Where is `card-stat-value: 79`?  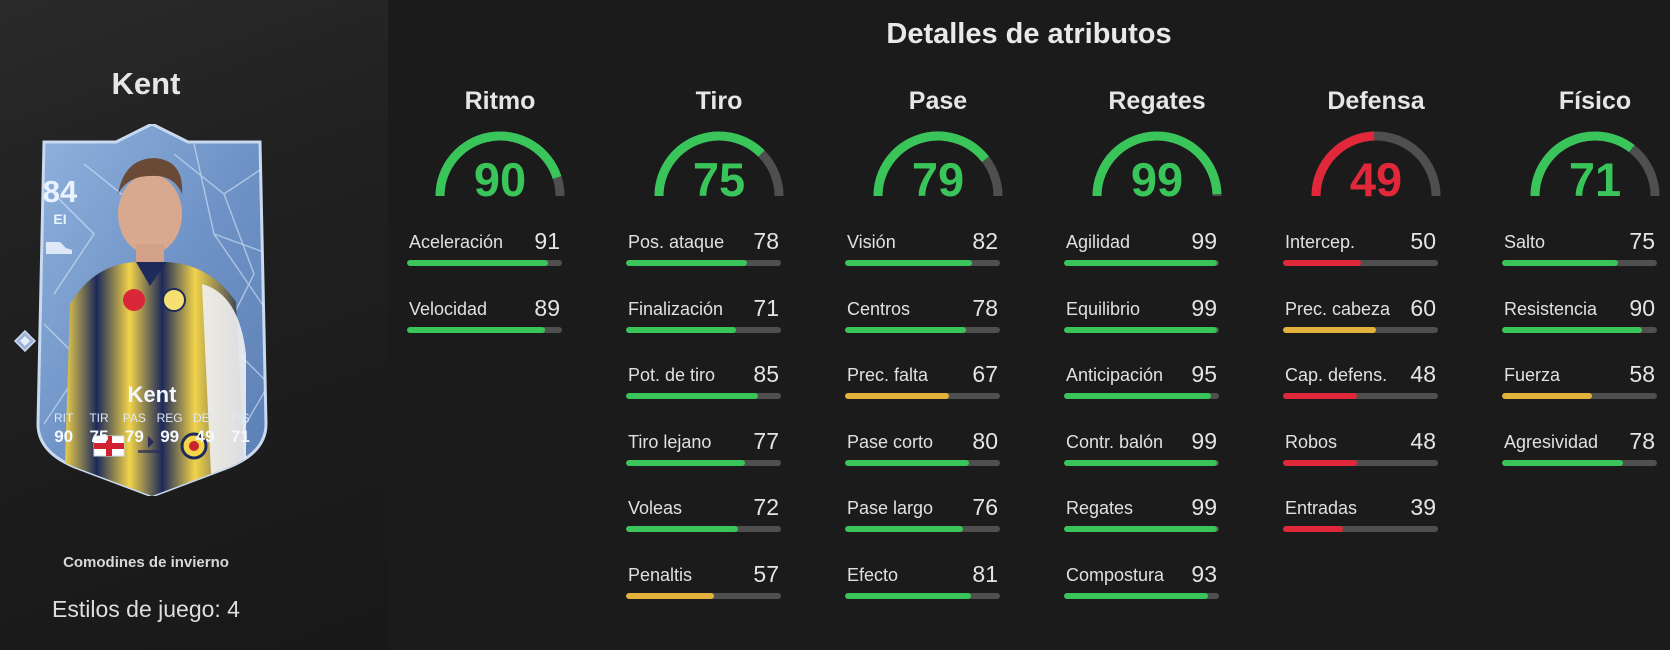
card-stat-value: 79 is located at coordinates (134, 436).